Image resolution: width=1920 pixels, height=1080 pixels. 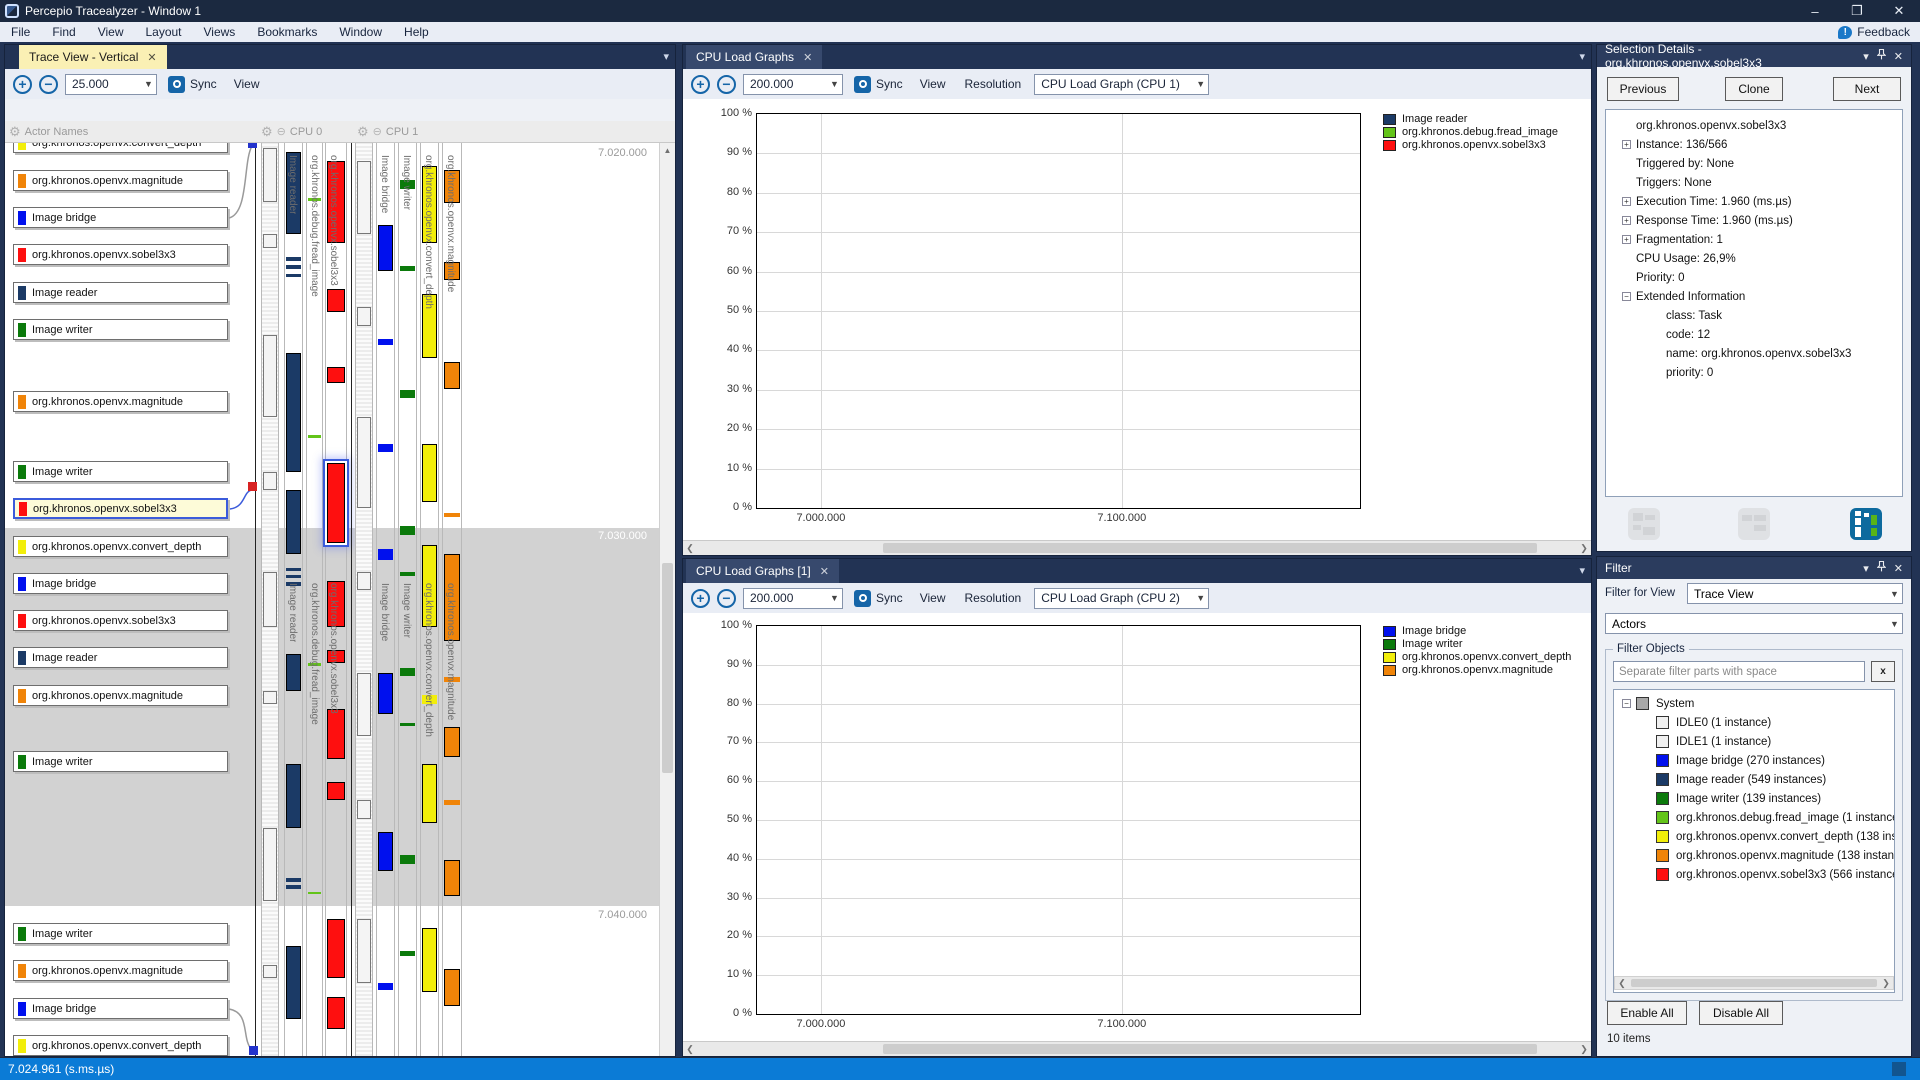 I want to click on trace-lane-idle1, so click(x=364, y=599).